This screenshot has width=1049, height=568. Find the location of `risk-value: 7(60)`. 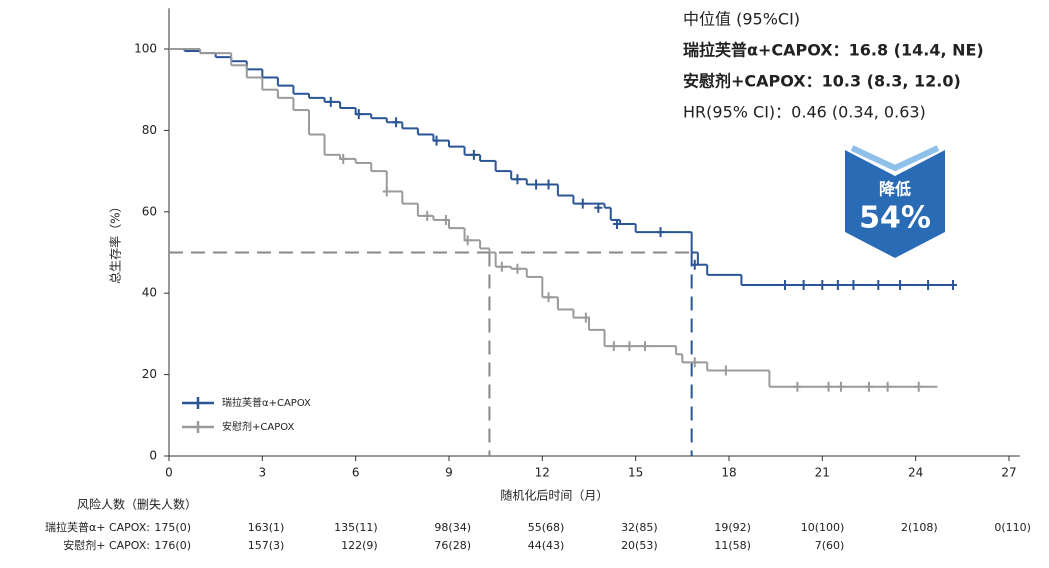

risk-value: 7(60) is located at coordinates (830, 545).